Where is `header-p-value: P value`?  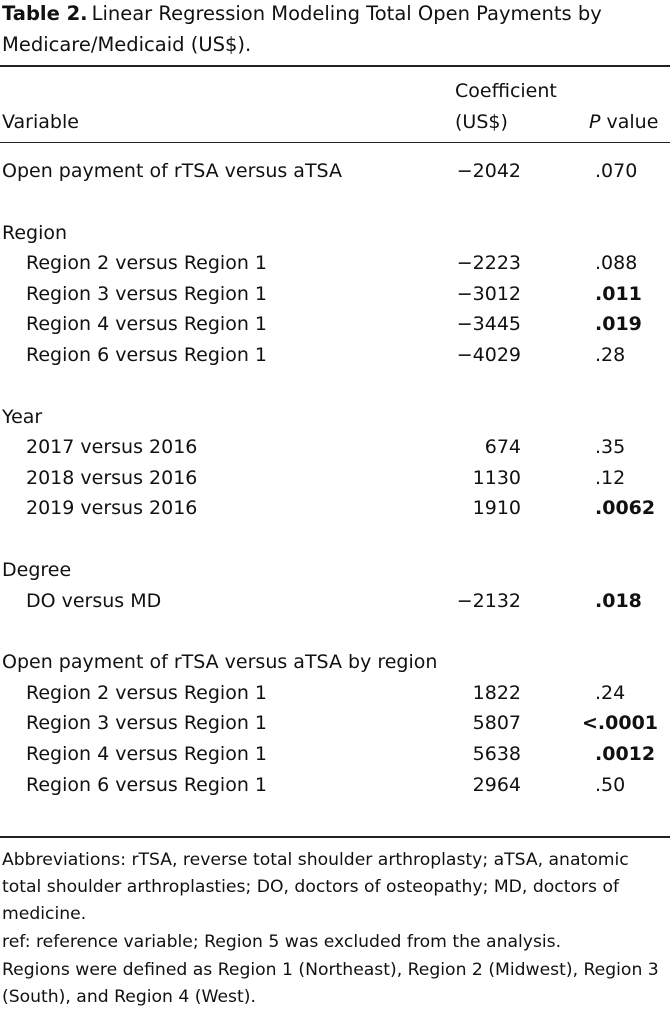
header-p-value: P value is located at coordinates (623, 122).